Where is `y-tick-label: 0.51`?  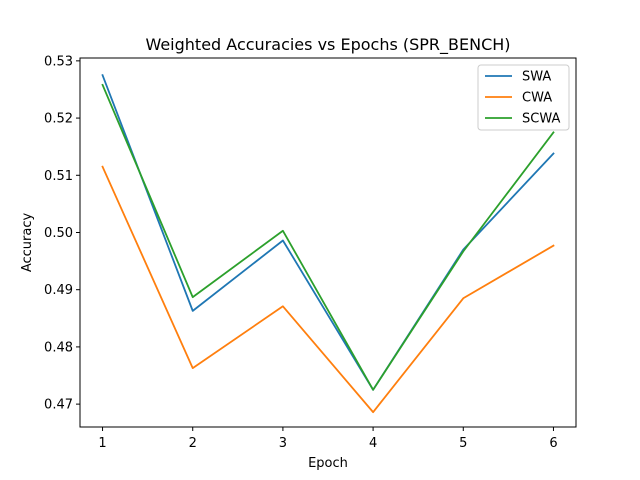
y-tick-label: 0.51 is located at coordinates (58, 176).